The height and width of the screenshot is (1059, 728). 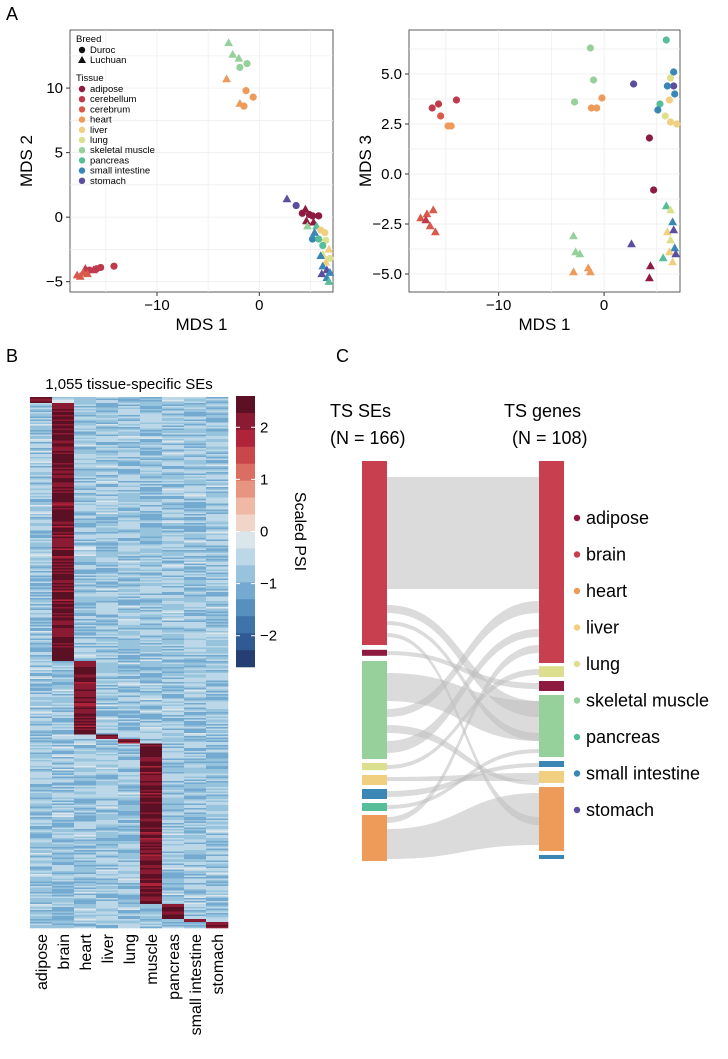 What do you see at coordinates (109, 160) in the screenshot?
I see `legend-tissue-label: pancreas` at bounding box center [109, 160].